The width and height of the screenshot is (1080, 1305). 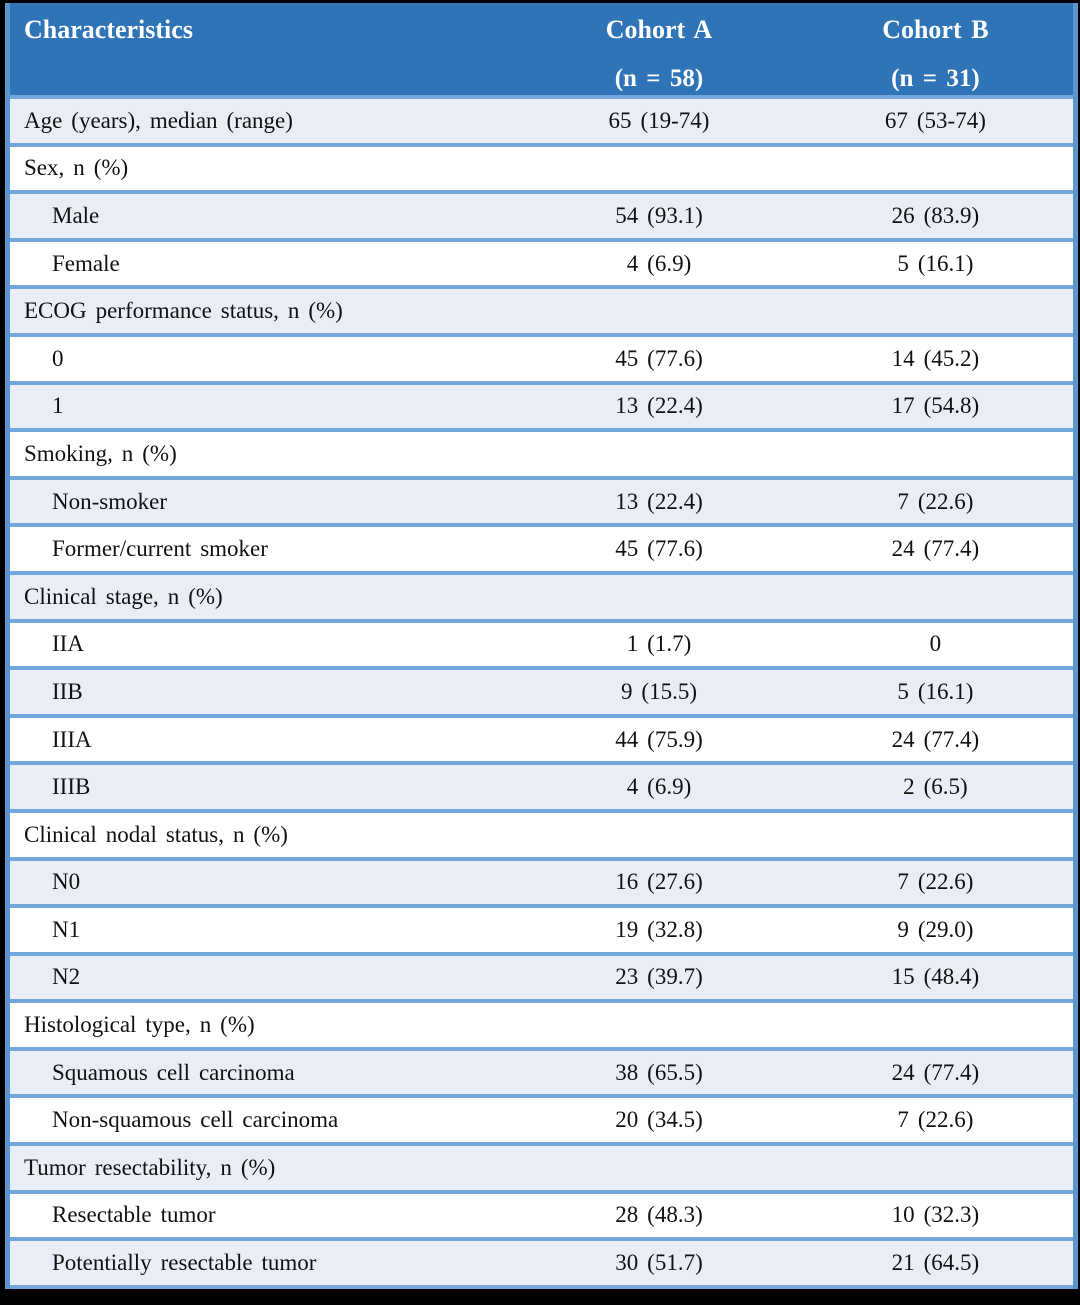 I want to click on table-row: Female 4 (6.9) 5 (16.1), so click(x=541, y=264).